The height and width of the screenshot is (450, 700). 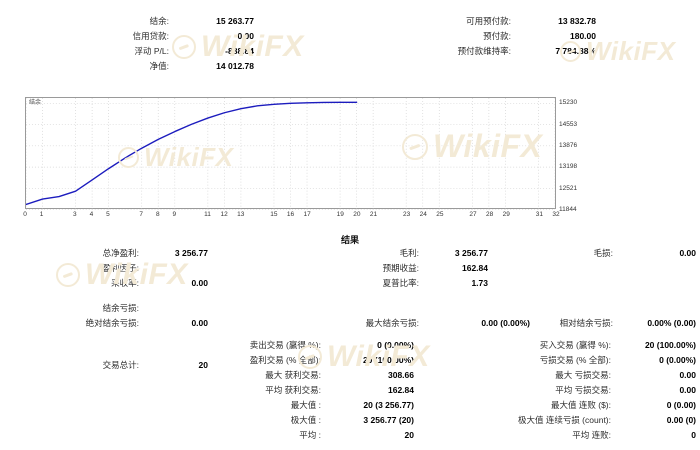 I want to click on trades-label-average-loss: 平均 亏损交易:, so click(x=583, y=390).